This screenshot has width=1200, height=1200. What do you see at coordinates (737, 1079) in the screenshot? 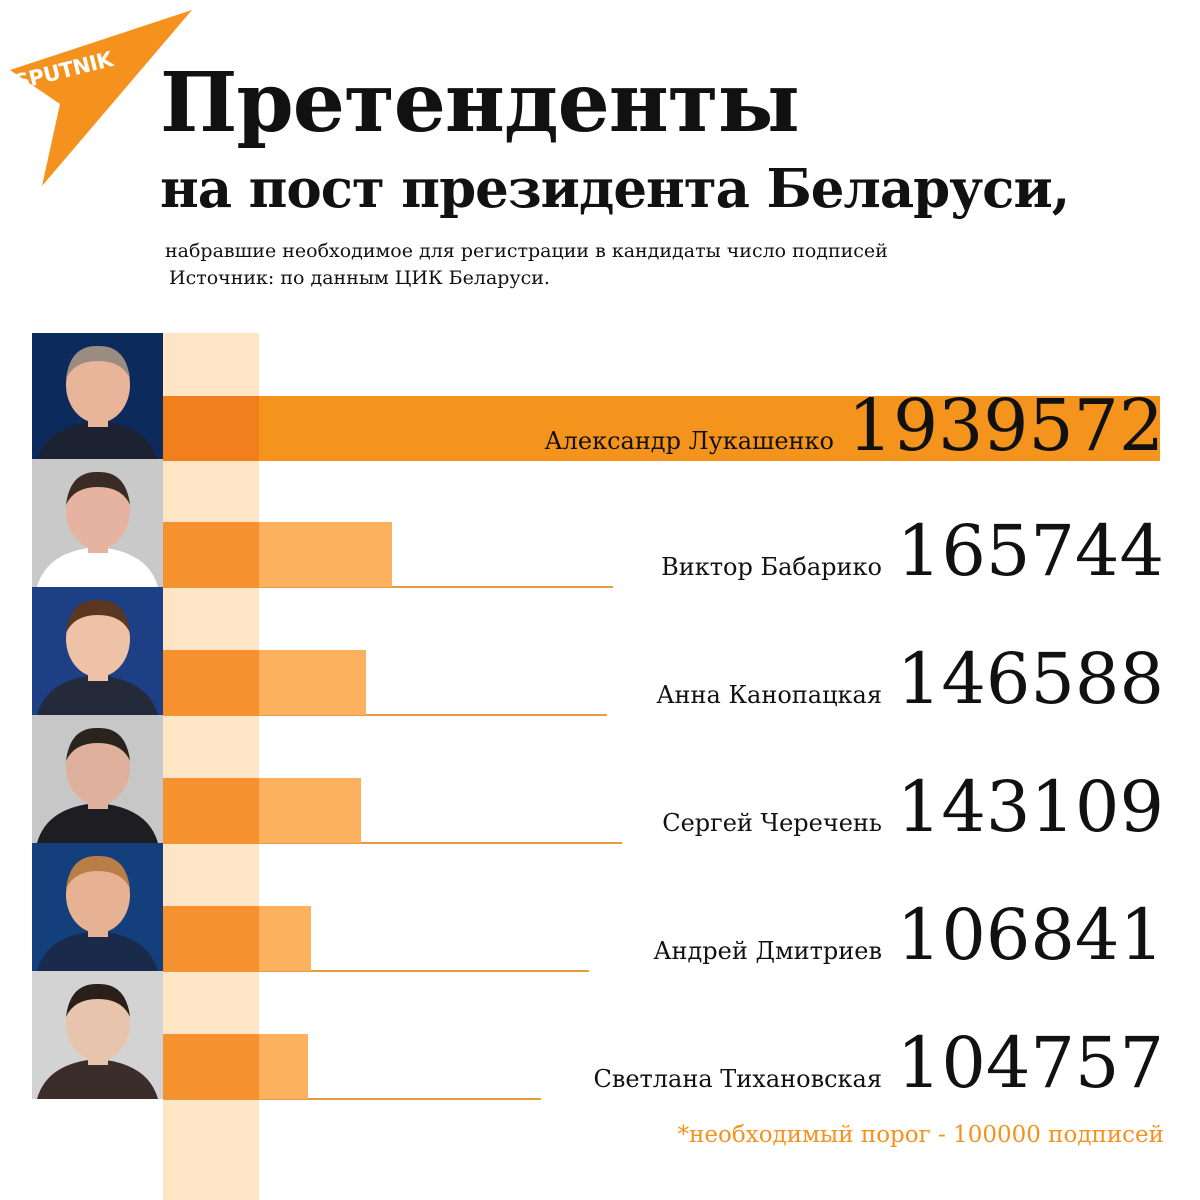
I see `candidate-name: Светлана Тихановская` at bounding box center [737, 1079].